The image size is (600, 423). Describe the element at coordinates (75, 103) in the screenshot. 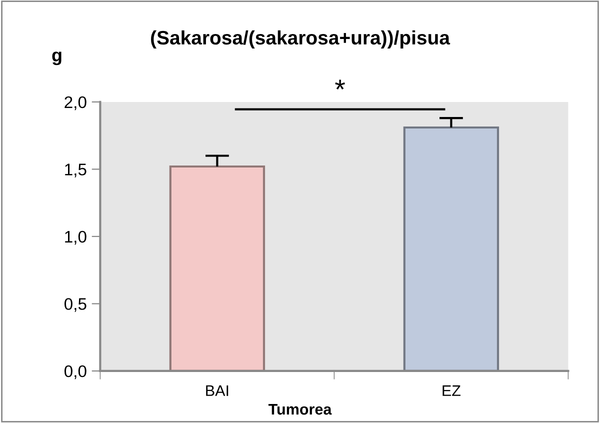

I see `y-tick-label: 2,0` at that location.